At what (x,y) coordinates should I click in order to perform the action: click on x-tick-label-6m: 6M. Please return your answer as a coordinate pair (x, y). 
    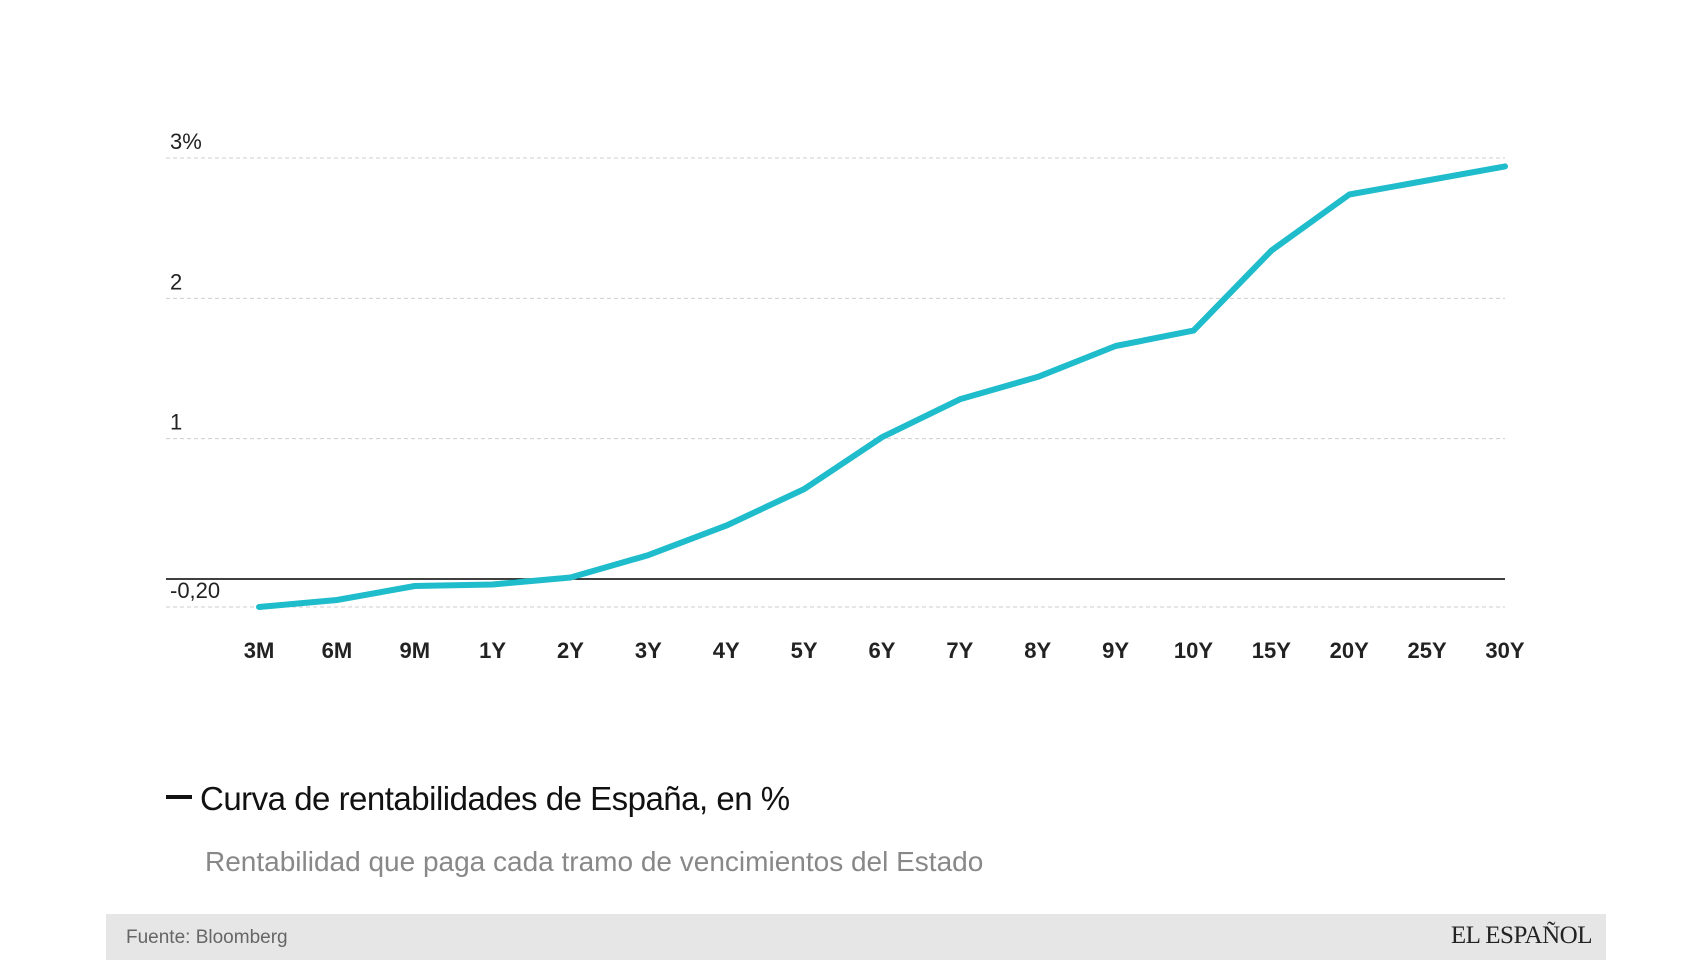
    Looking at the image, I should click on (337, 650).